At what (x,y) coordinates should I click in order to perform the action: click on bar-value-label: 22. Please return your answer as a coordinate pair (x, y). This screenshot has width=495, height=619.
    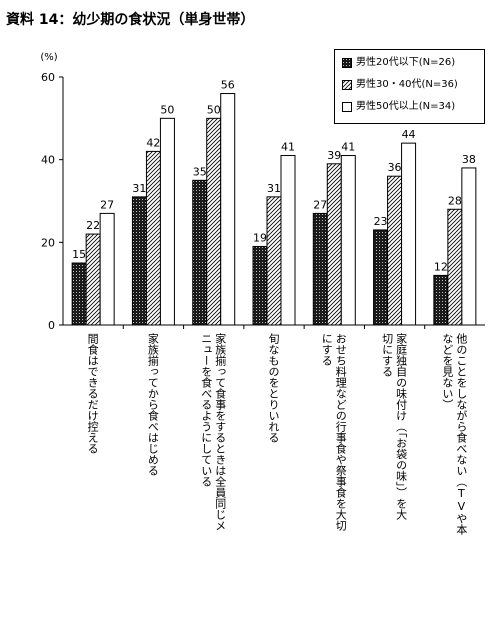
    Looking at the image, I should click on (93, 225).